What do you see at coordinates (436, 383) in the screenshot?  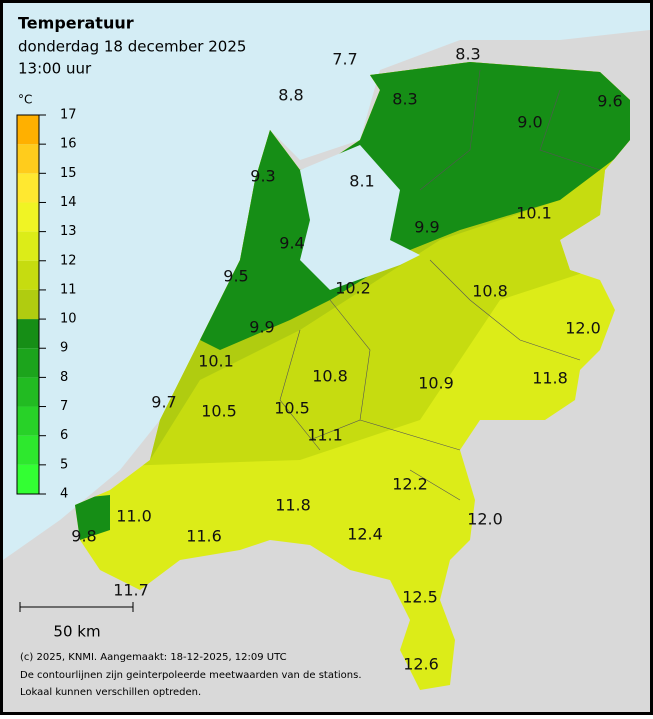 I see `station-value: 10.9` at bounding box center [436, 383].